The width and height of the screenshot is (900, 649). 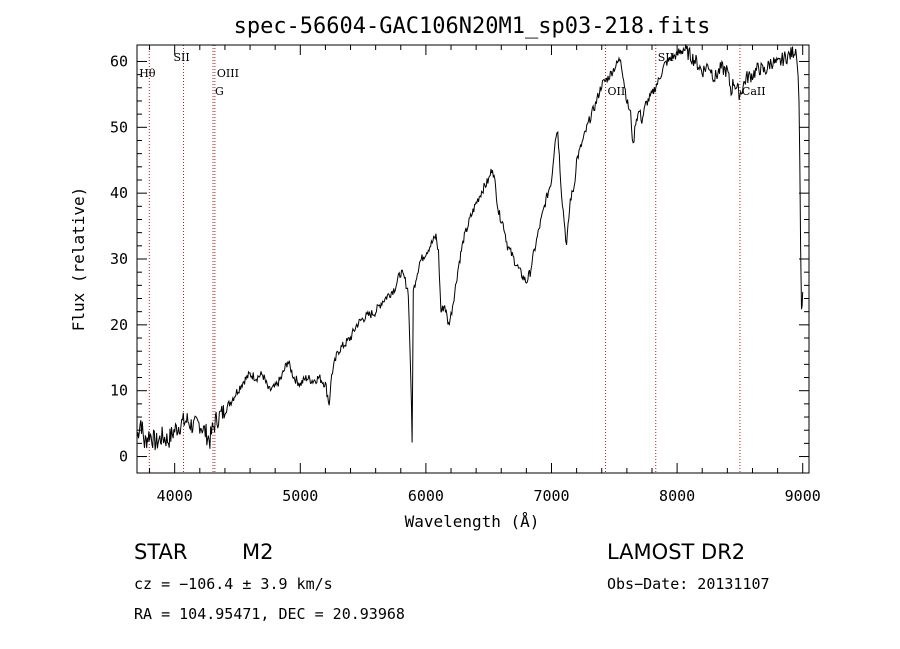 I want to click on marker-label-6: CaII, so click(x=754, y=91).